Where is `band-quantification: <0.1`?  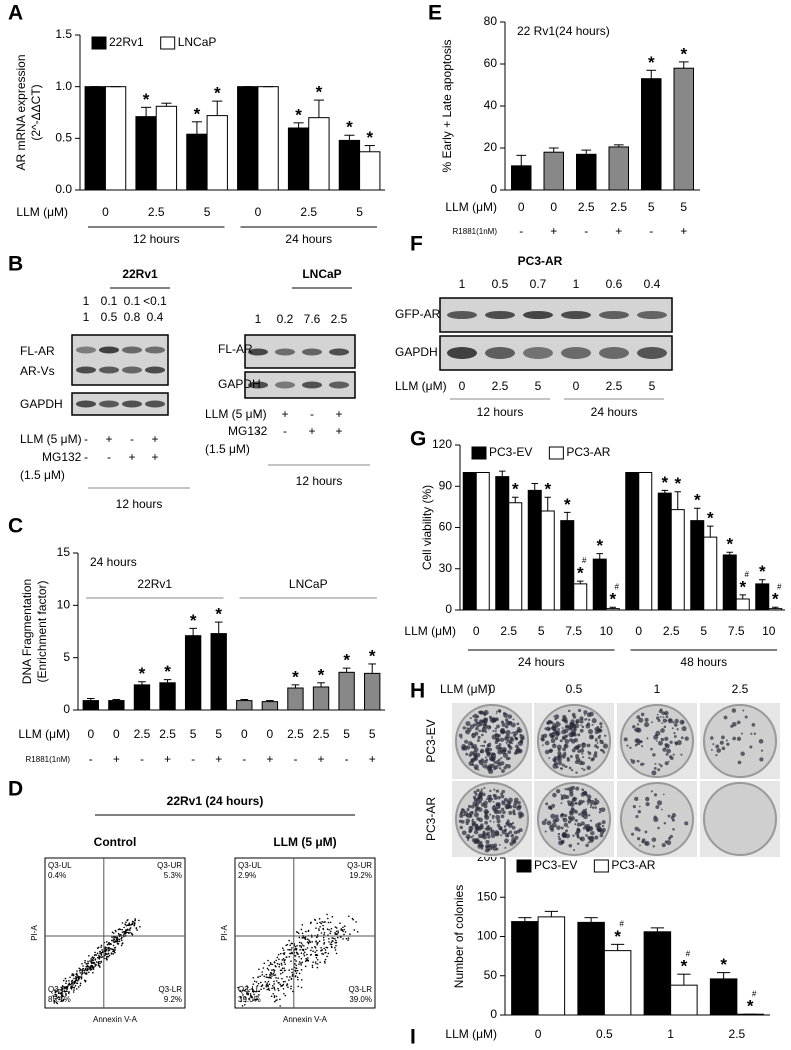 band-quantification: <0.1 is located at coordinates (155, 301).